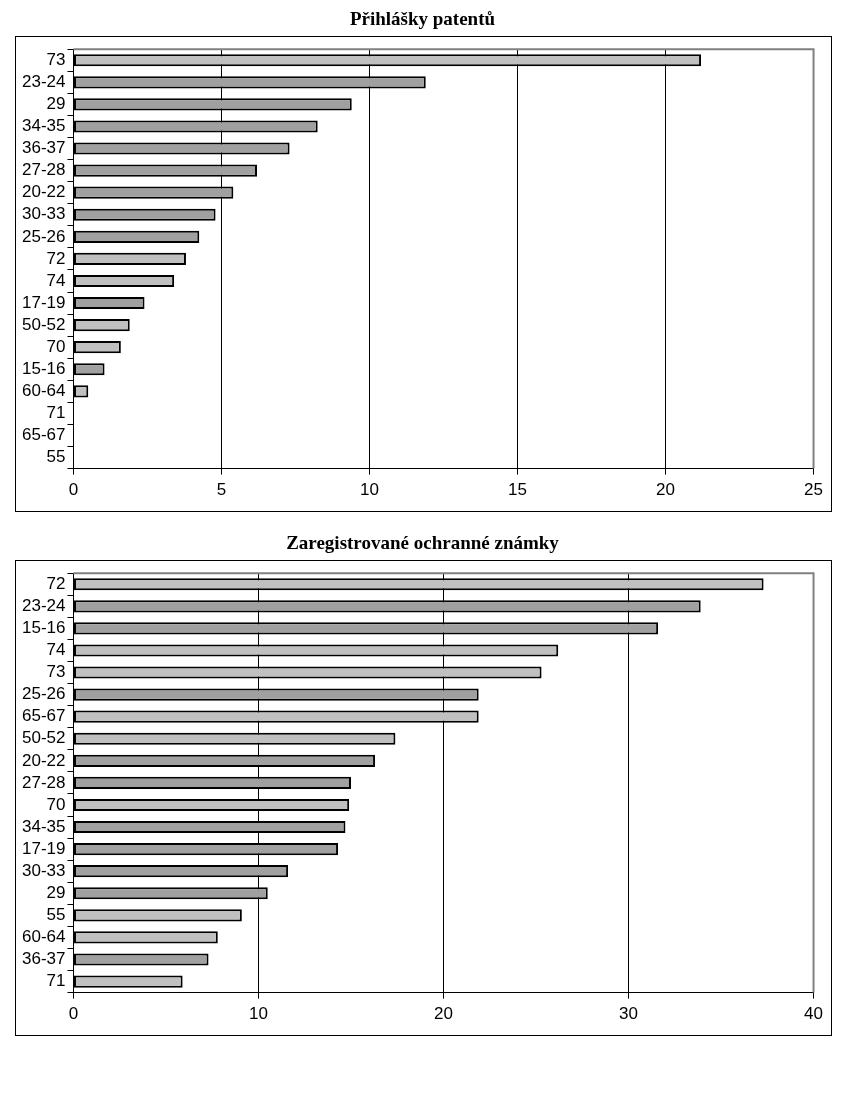 The width and height of the screenshot is (845, 1097). What do you see at coordinates (628, 1014) in the screenshot?
I see `x-tick-label: 30` at bounding box center [628, 1014].